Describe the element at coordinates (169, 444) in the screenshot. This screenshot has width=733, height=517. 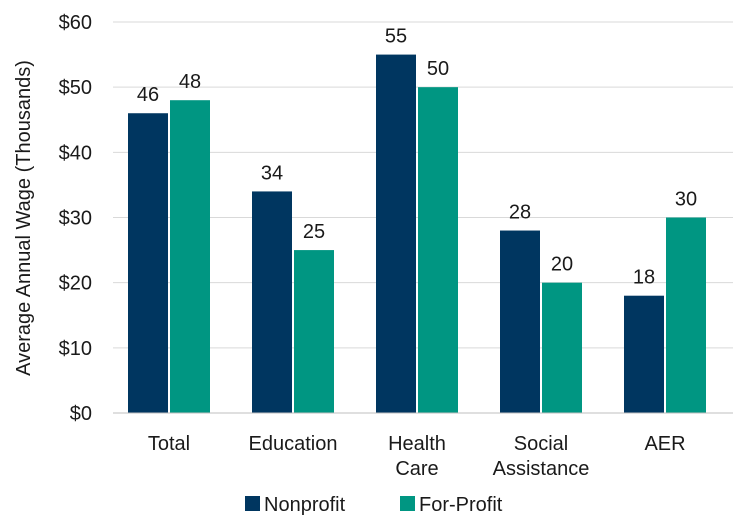
I see `x-tick-label: Total` at that location.